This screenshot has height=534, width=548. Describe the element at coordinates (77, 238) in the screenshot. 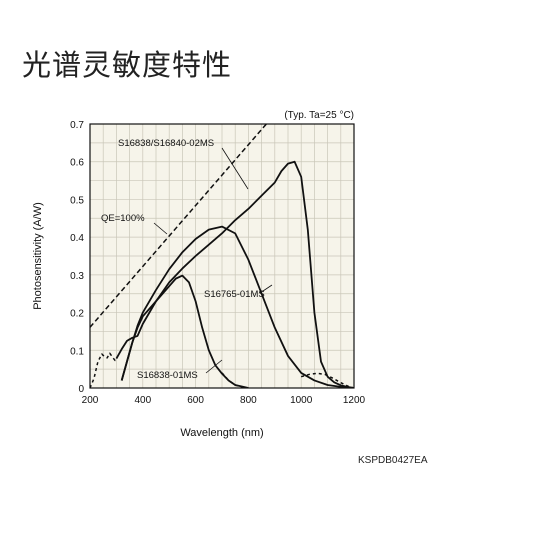

I see `y-tick-label: 0.4` at that location.